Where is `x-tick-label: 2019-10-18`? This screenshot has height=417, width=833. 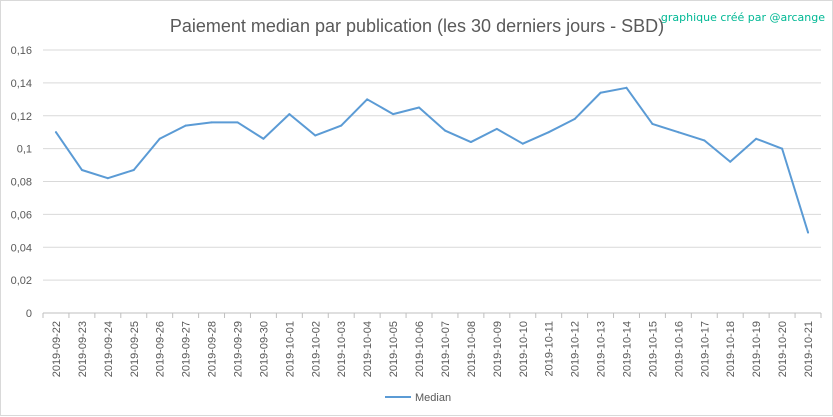
x-tick-label: 2019-10-18 is located at coordinates (731, 349).